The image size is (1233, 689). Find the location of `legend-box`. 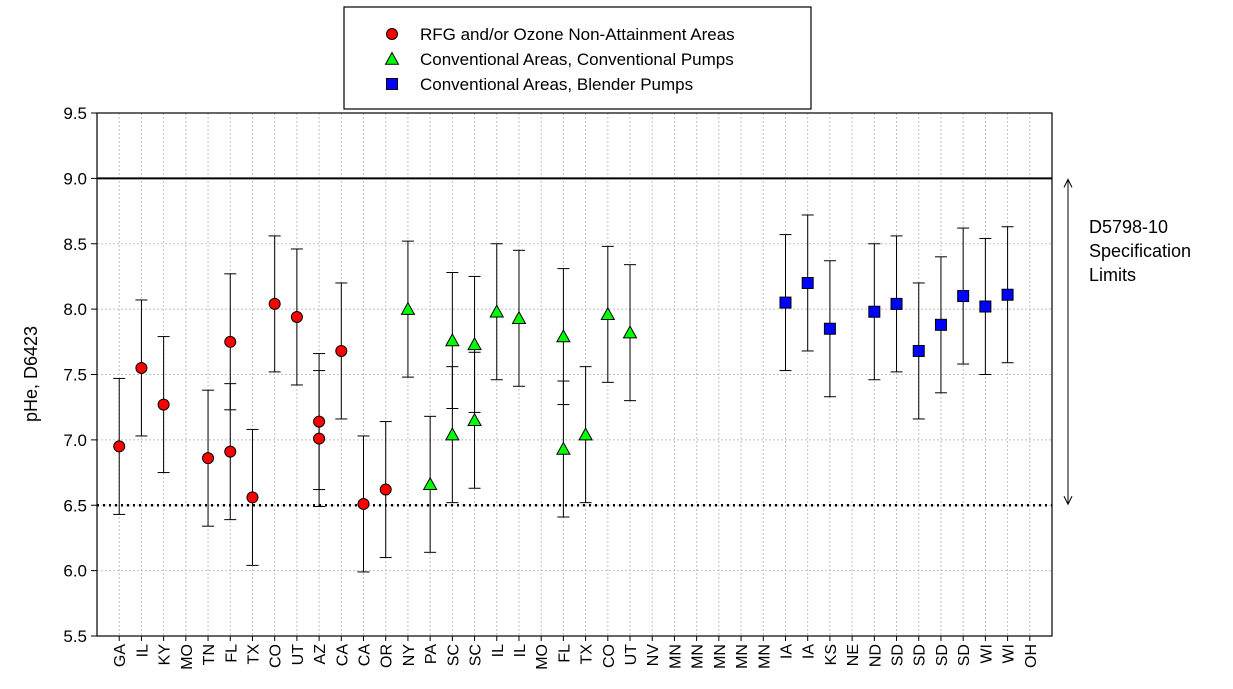

legend-box is located at coordinates (577, 58).